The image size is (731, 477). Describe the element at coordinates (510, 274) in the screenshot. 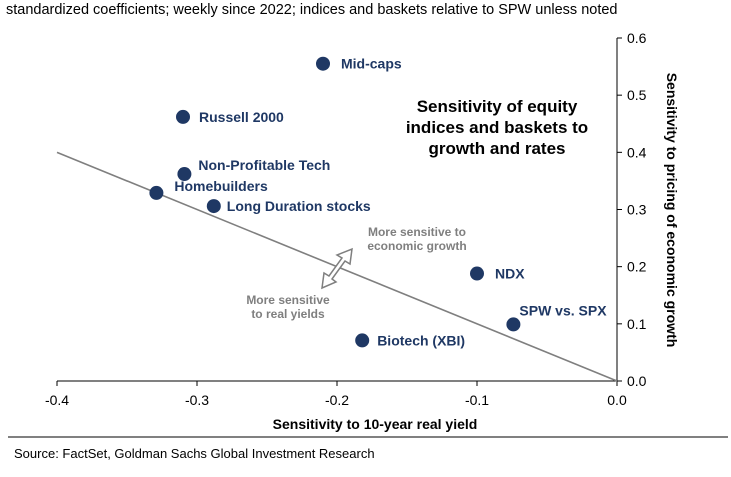

I see `point-label: NDX` at that location.